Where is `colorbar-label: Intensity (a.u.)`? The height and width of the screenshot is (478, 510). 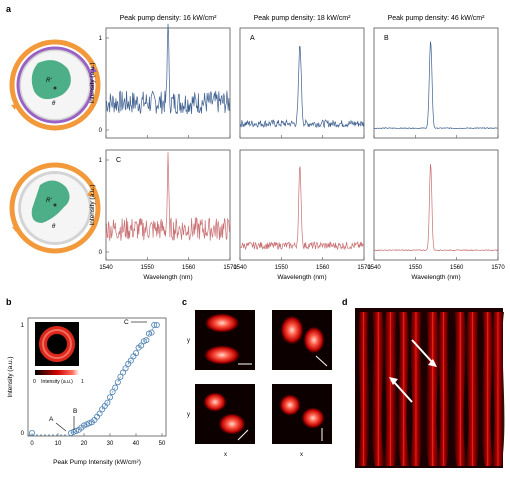
colorbar-label: Intensity (a.u.) is located at coordinates (57, 382).